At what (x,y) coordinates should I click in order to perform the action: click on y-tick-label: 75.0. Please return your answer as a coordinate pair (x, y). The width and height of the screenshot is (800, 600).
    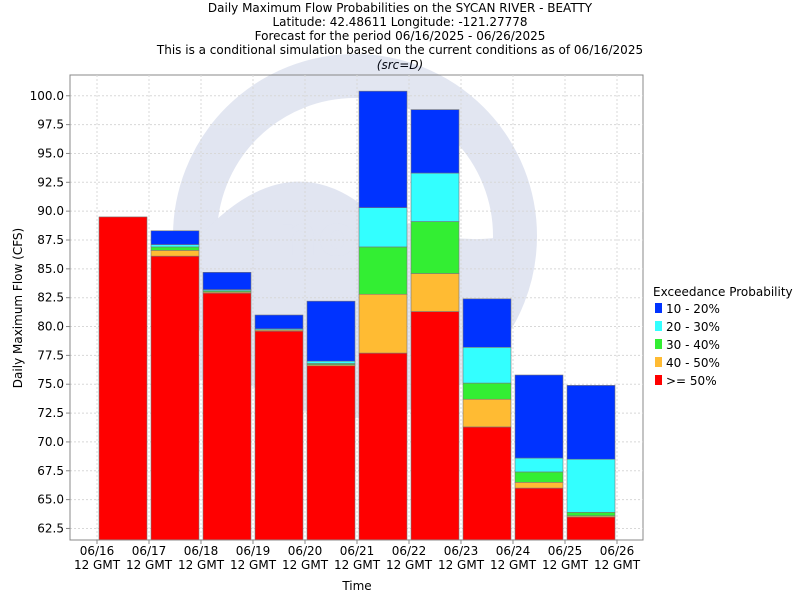
    Looking at the image, I should click on (50, 384).